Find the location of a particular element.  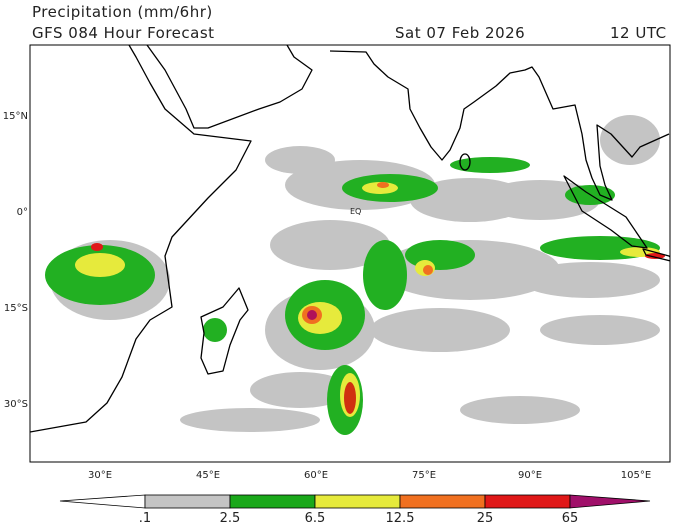

colorbar-label: .1 is located at coordinates (145, 518).